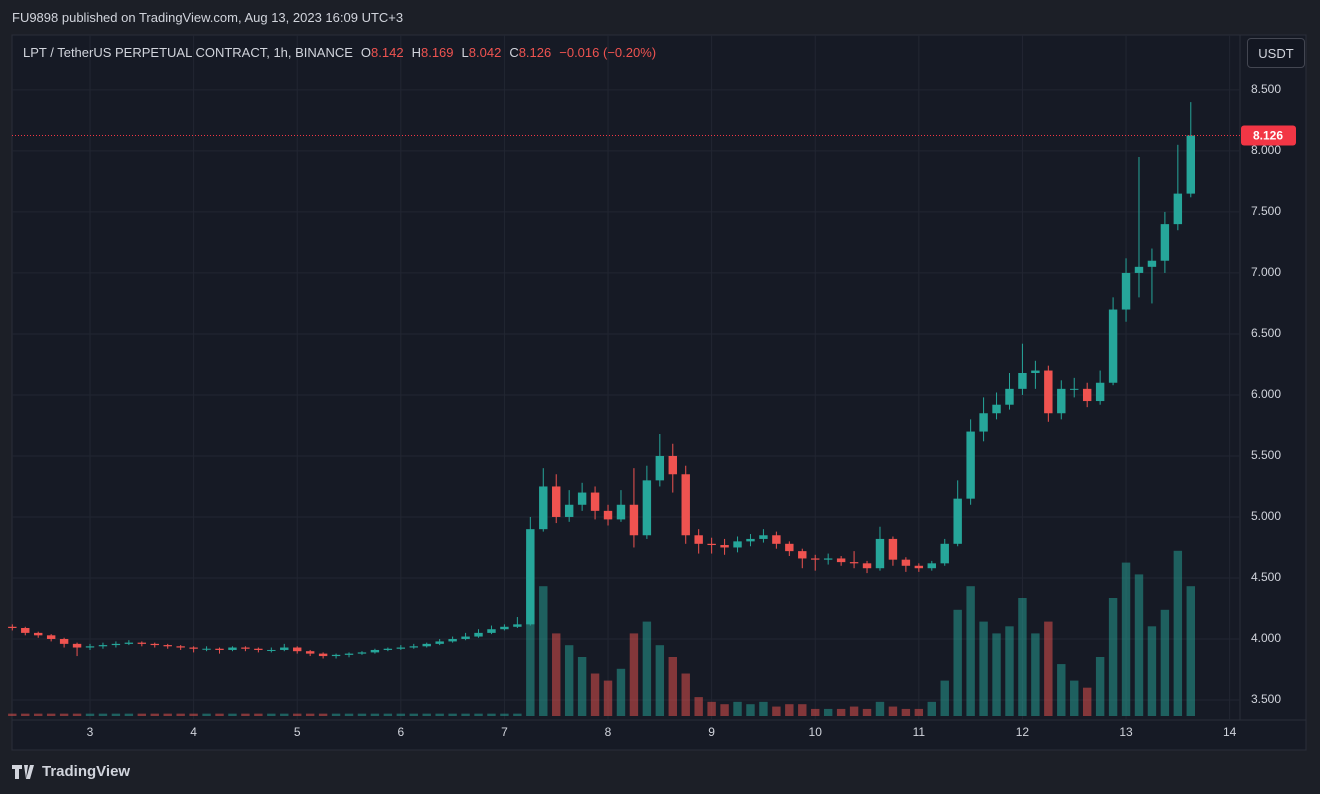  I want to click on y-tick-label: 5.500, so click(1266, 455).